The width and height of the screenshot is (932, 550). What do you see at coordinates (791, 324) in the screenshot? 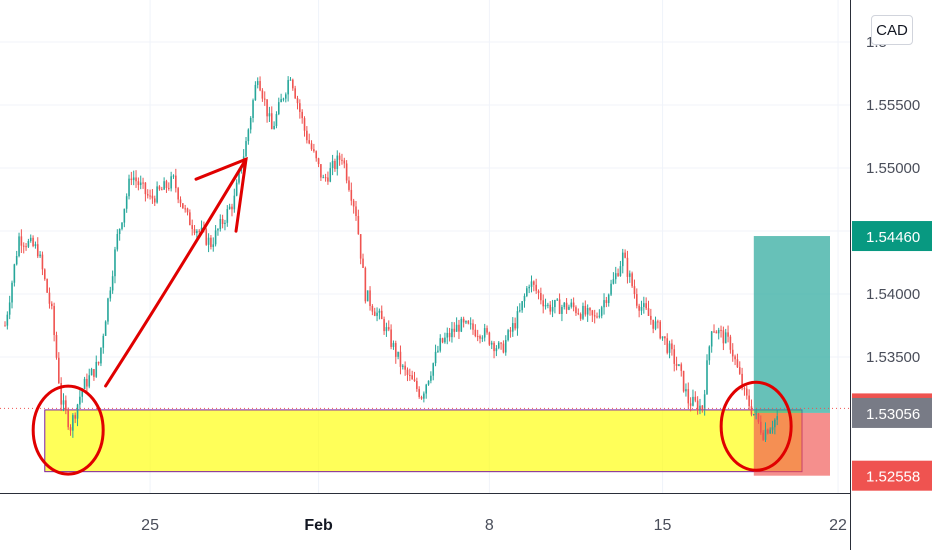
I see `target-zone` at bounding box center [791, 324].